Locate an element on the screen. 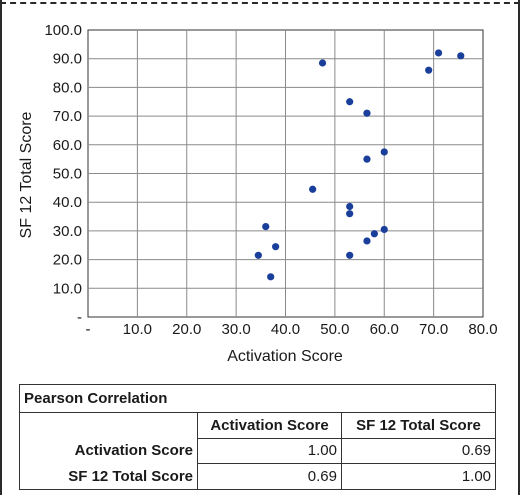 This screenshot has height=495, width=520. column-header: Activation Score is located at coordinates (269, 425).